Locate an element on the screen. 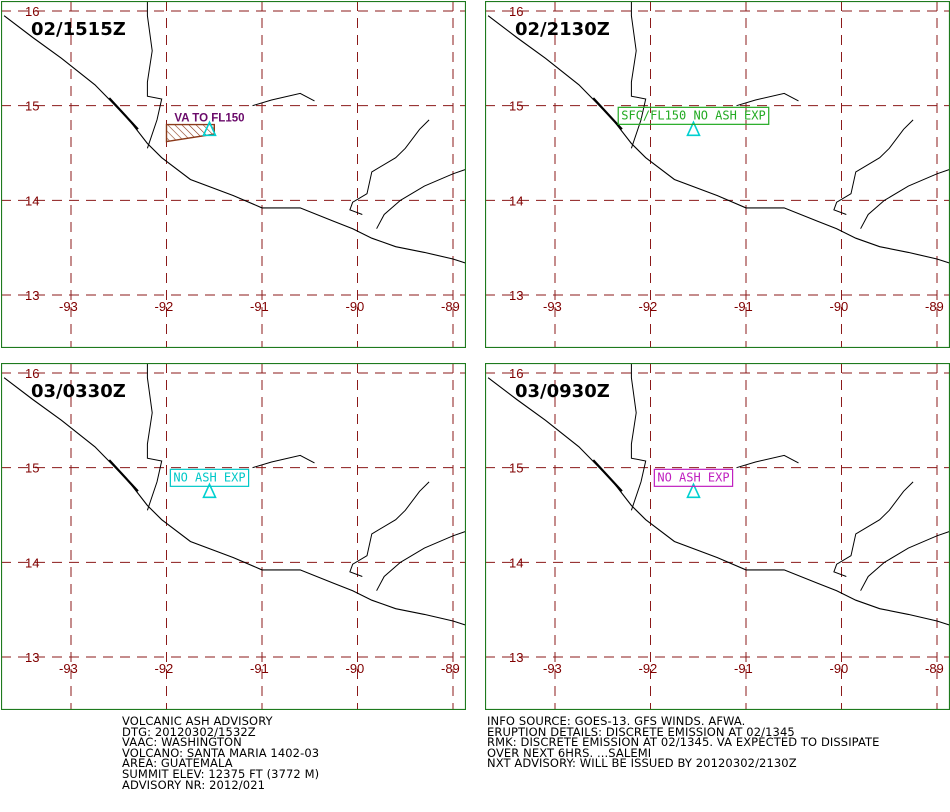 The width and height of the screenshot is (950, 812). advisory-left-line: VAAC: WASHINGTON is located at coordinates (182, 742).